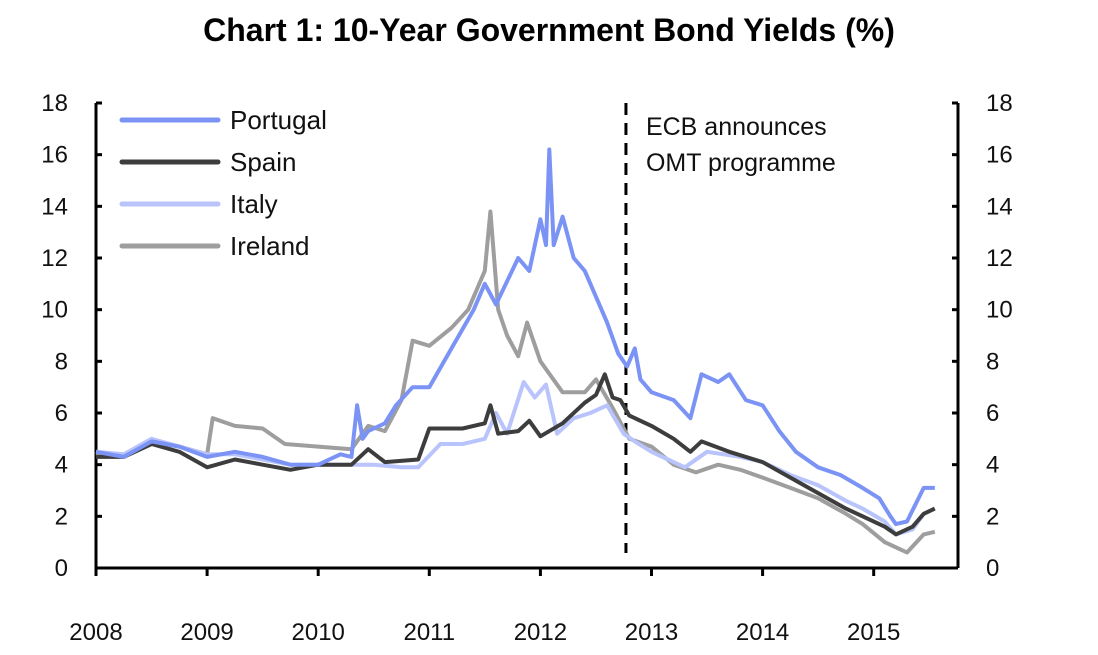 The height and width of the screenshot is (655, 1098). Describe the element at coordinates (651, 632) in the screenshot. I see `x-tick-label: 2013` at that location.